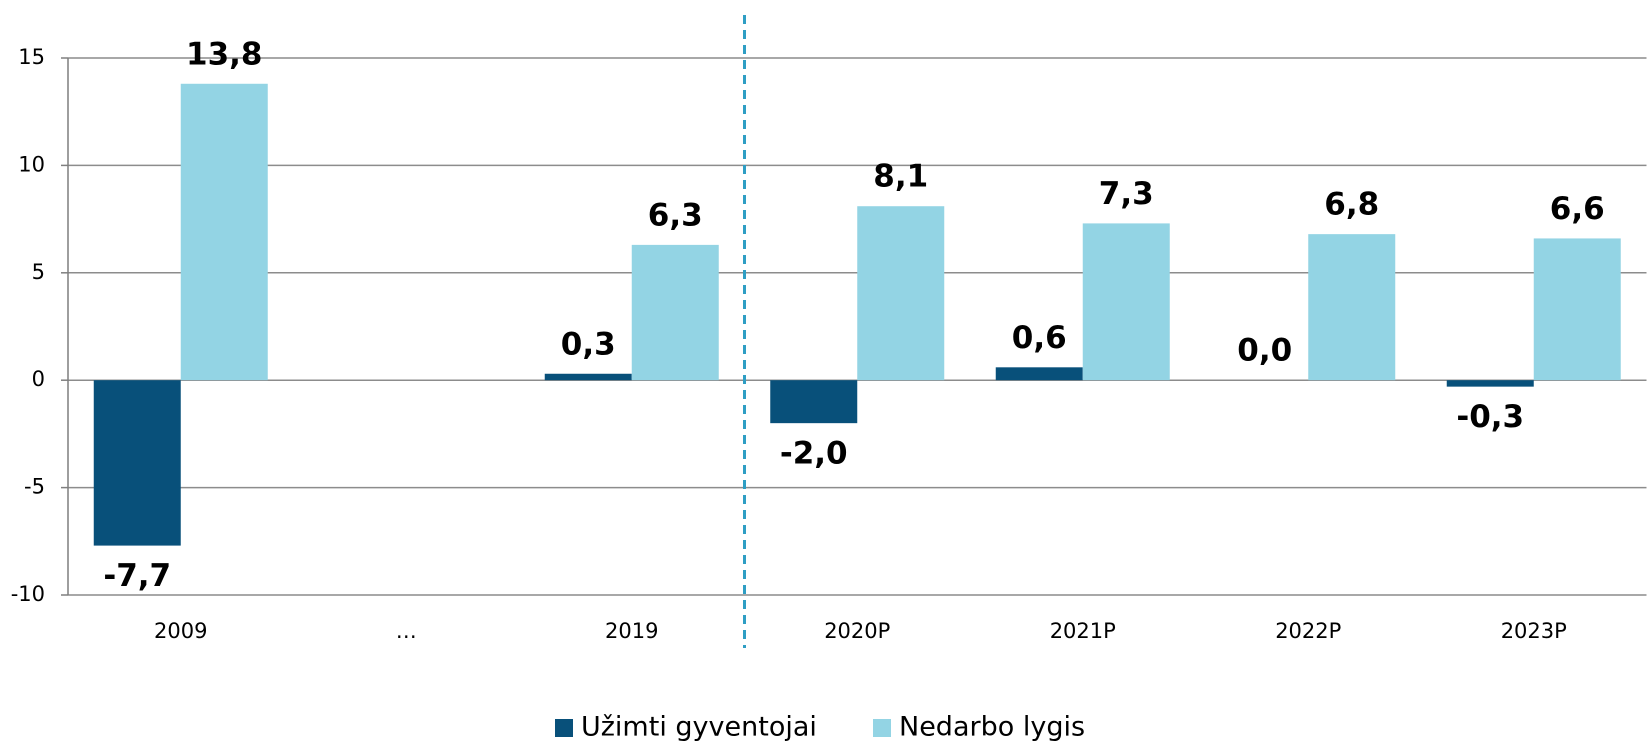  I want to click on y-tick-label: 5, so click(38, 272).